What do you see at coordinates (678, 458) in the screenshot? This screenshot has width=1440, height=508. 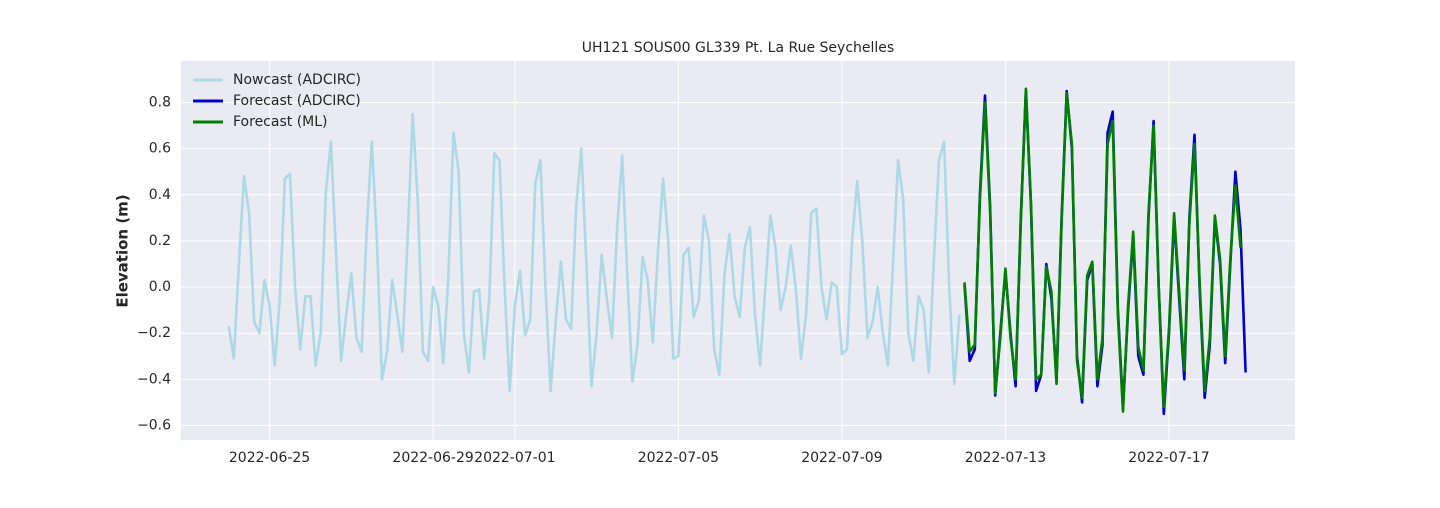 I see `x-tick-label: 2022-07-05` at bounding box center [678, 458].